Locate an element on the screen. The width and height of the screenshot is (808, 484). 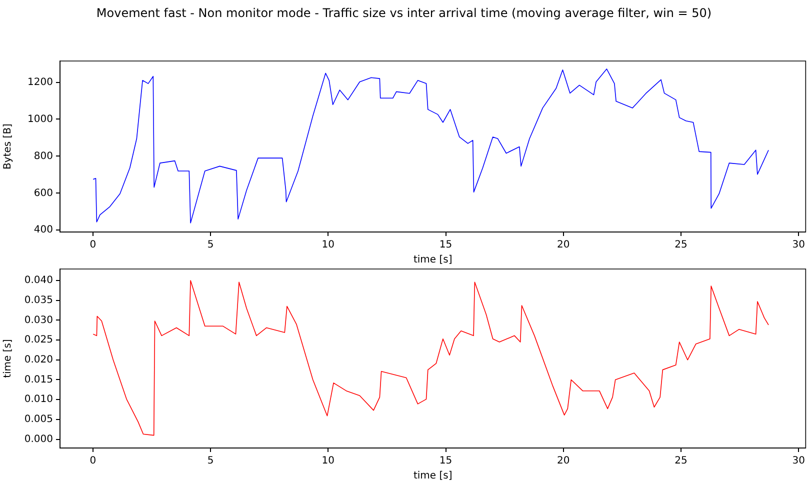
y-tick-label: 0.025 is located at coordinates (38, 340).